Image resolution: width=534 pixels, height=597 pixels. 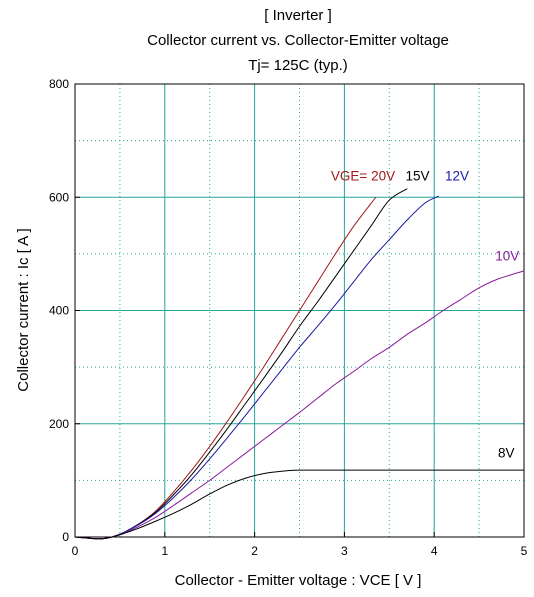 What do you see at coordinates (507, 256) in the screenshot?
I see `series-label-3: 10V` at bounding box center [507, 256].